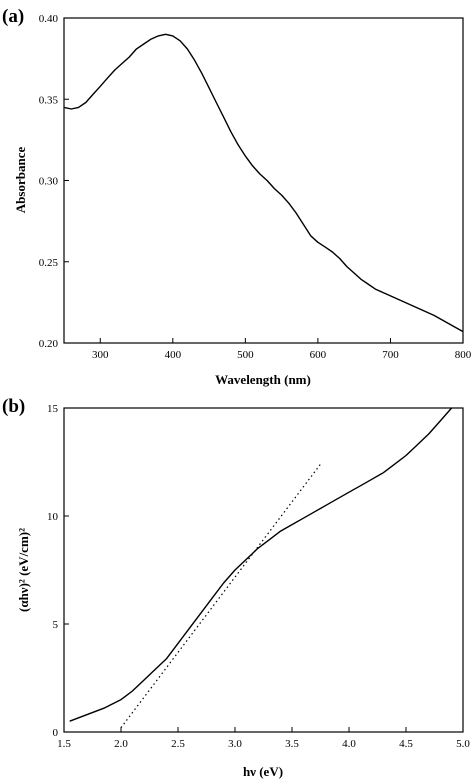 This screenshot has height=784, width=474. Describe the element at coordinates (292, 744) in the screenshot. I see `panel-b-x-tick-label: 3.5` at that location.